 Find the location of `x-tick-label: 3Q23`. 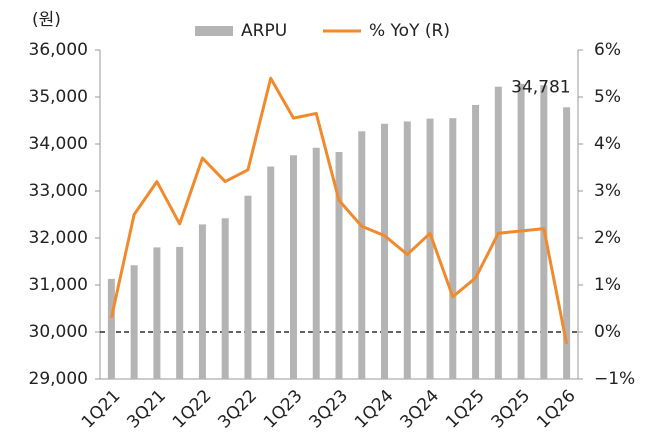

x-tick-label: 3Q23 is located at coordinates (329, 409).